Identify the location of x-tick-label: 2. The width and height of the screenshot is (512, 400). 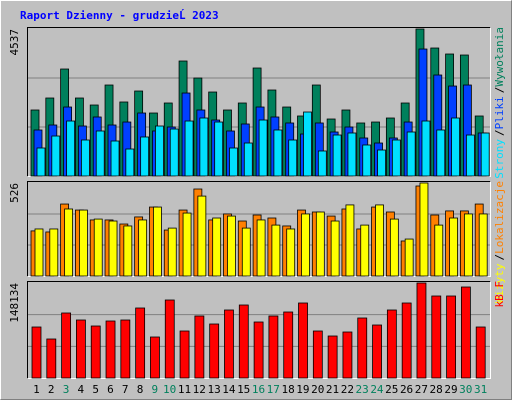
(51, 389).